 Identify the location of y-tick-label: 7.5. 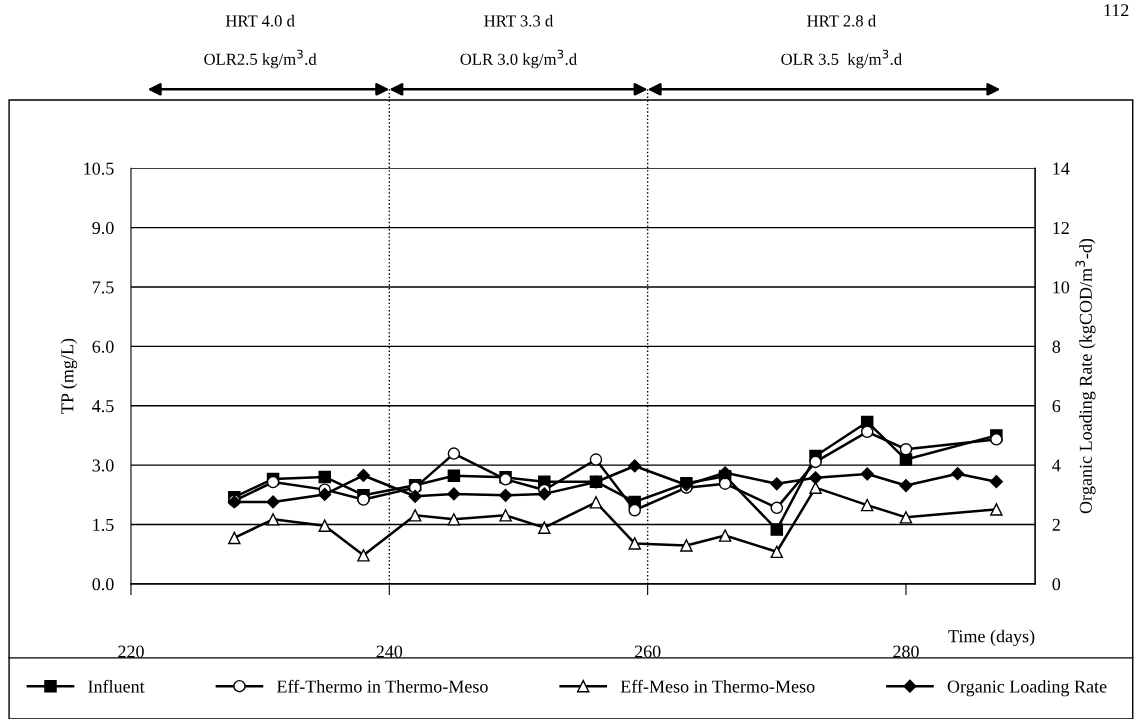
(103, 287).